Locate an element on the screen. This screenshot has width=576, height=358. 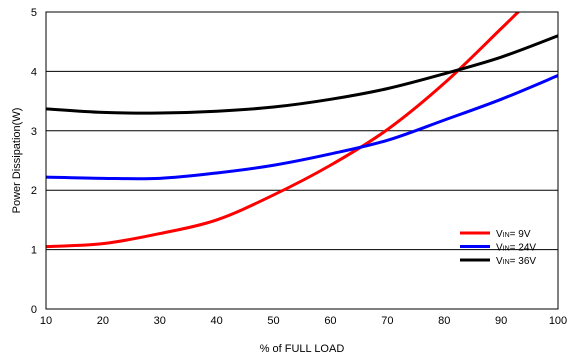
x-tick-label: 10 is located at coordinates (46, 321).